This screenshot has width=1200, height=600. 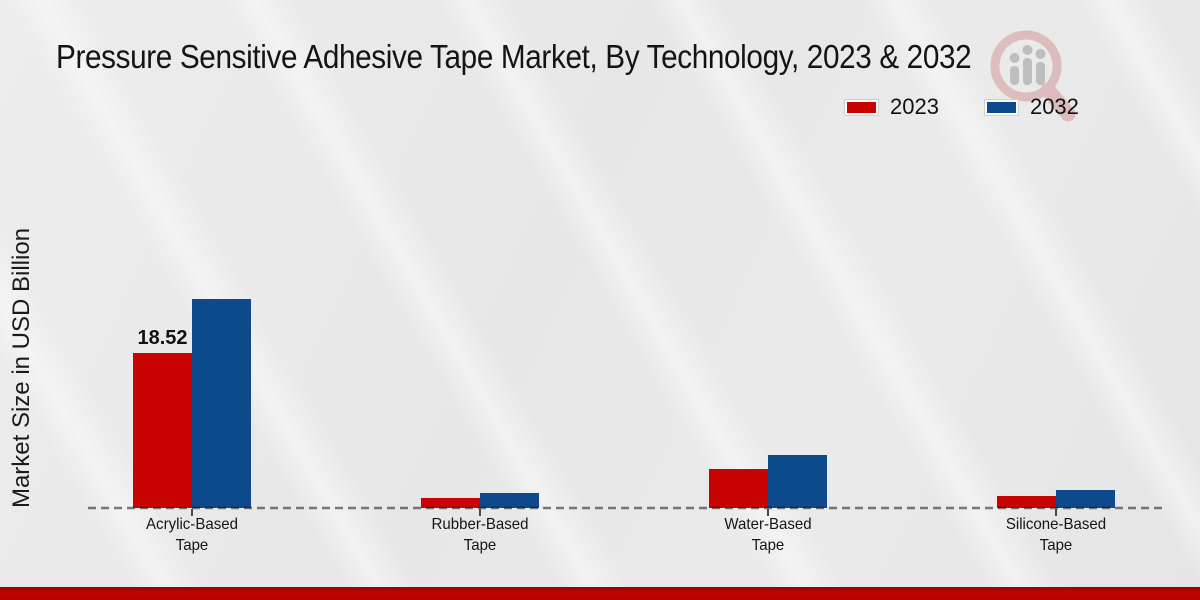 I want to click on magnifier-chart-watermark-icon, so click(x=1033, y=76).